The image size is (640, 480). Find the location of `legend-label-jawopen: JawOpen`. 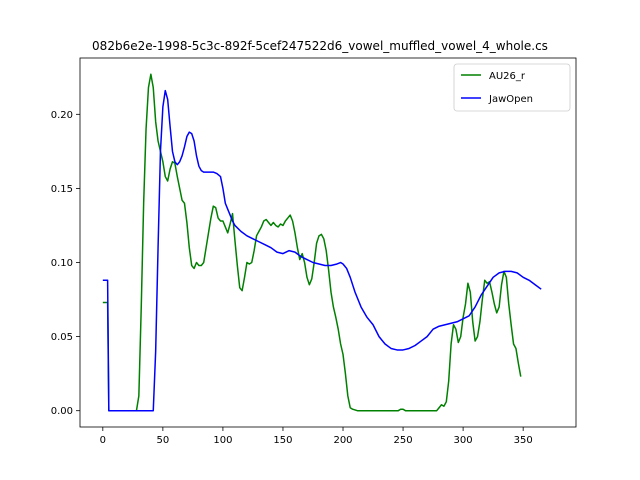

legend-label-jawopen: JawOpen is located at coordinates (510, 99).